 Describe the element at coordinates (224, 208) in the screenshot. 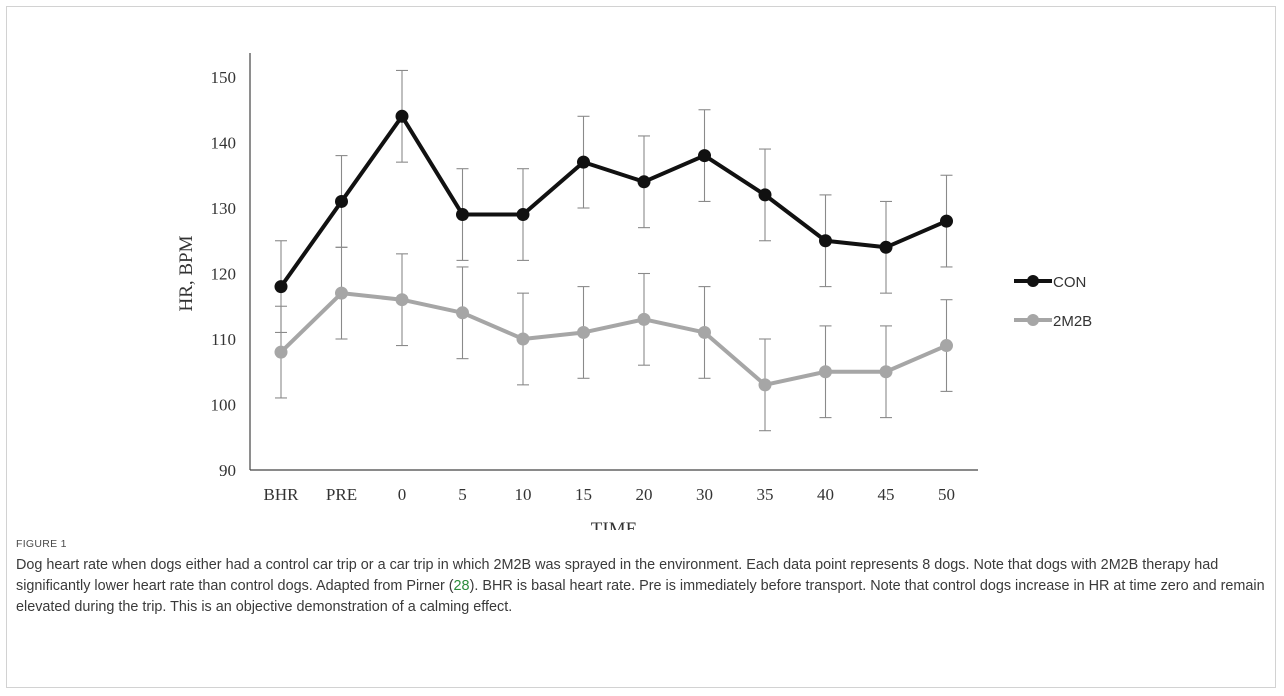

I see `y-tick-label: 130` at that location.